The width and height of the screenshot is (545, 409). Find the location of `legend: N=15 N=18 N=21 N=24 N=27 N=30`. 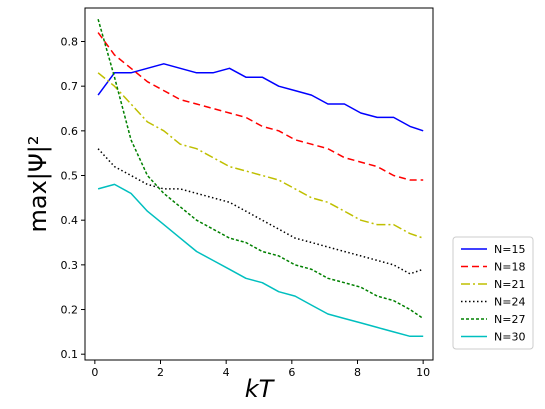

legend: N=15 N=18 N=21 N=24 N=27 N=30 is located at coordinates (493, 293).